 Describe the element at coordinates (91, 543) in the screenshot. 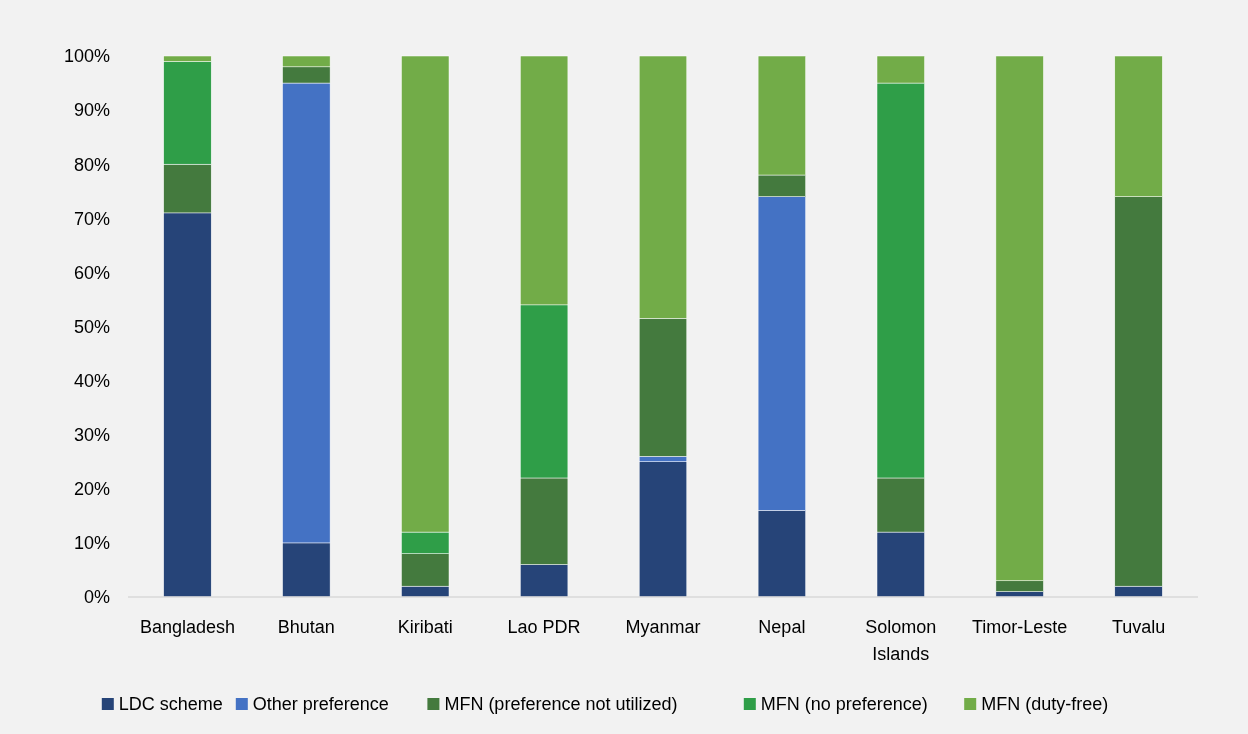

I see `y-tick-label: 10%` at that location.